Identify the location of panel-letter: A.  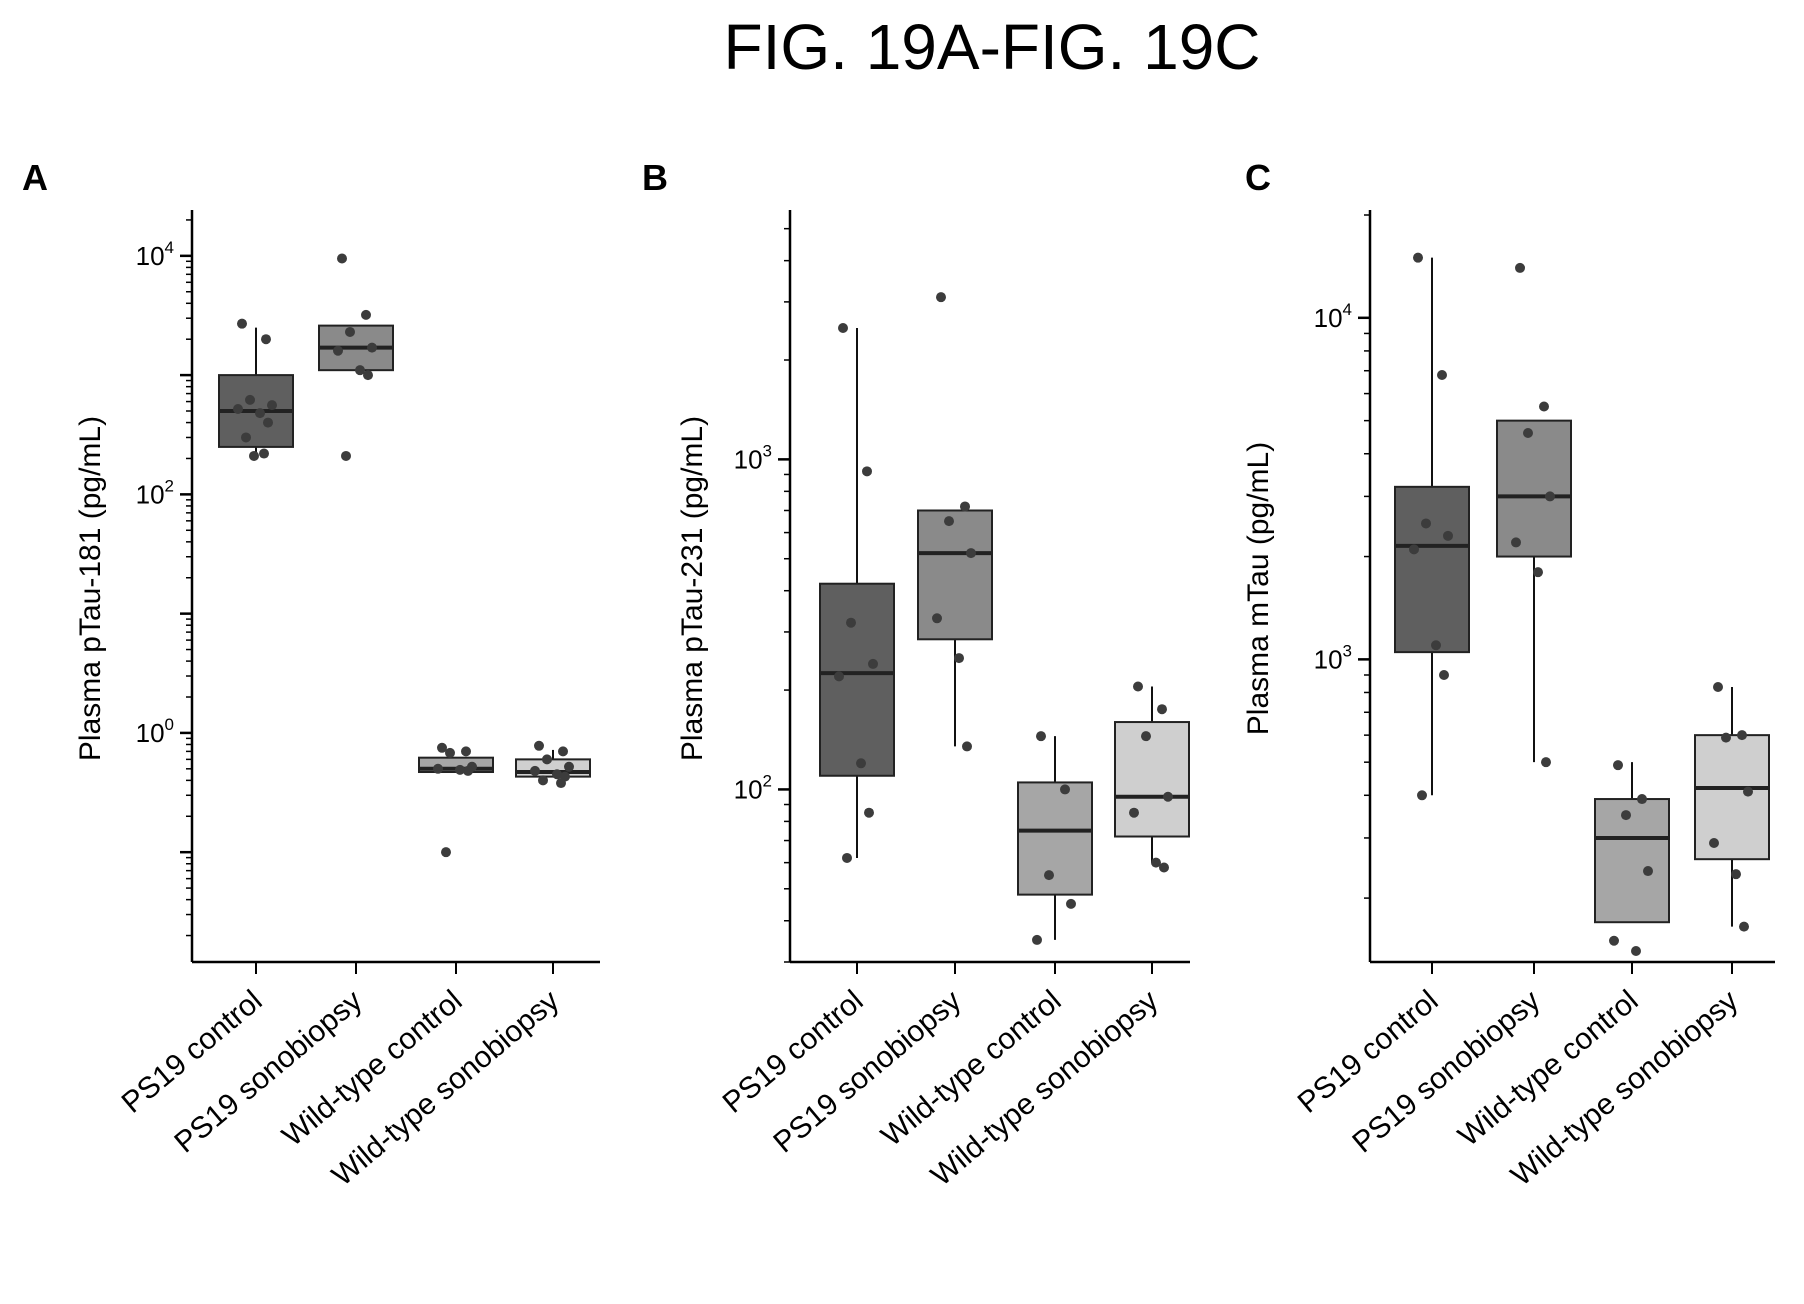
(35, 177).